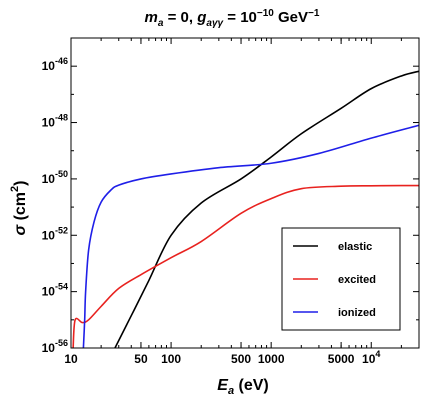 The width and height of the screenshot is (447, 401). I want to click on y-tick-label: 10-48, so click(55, 121).